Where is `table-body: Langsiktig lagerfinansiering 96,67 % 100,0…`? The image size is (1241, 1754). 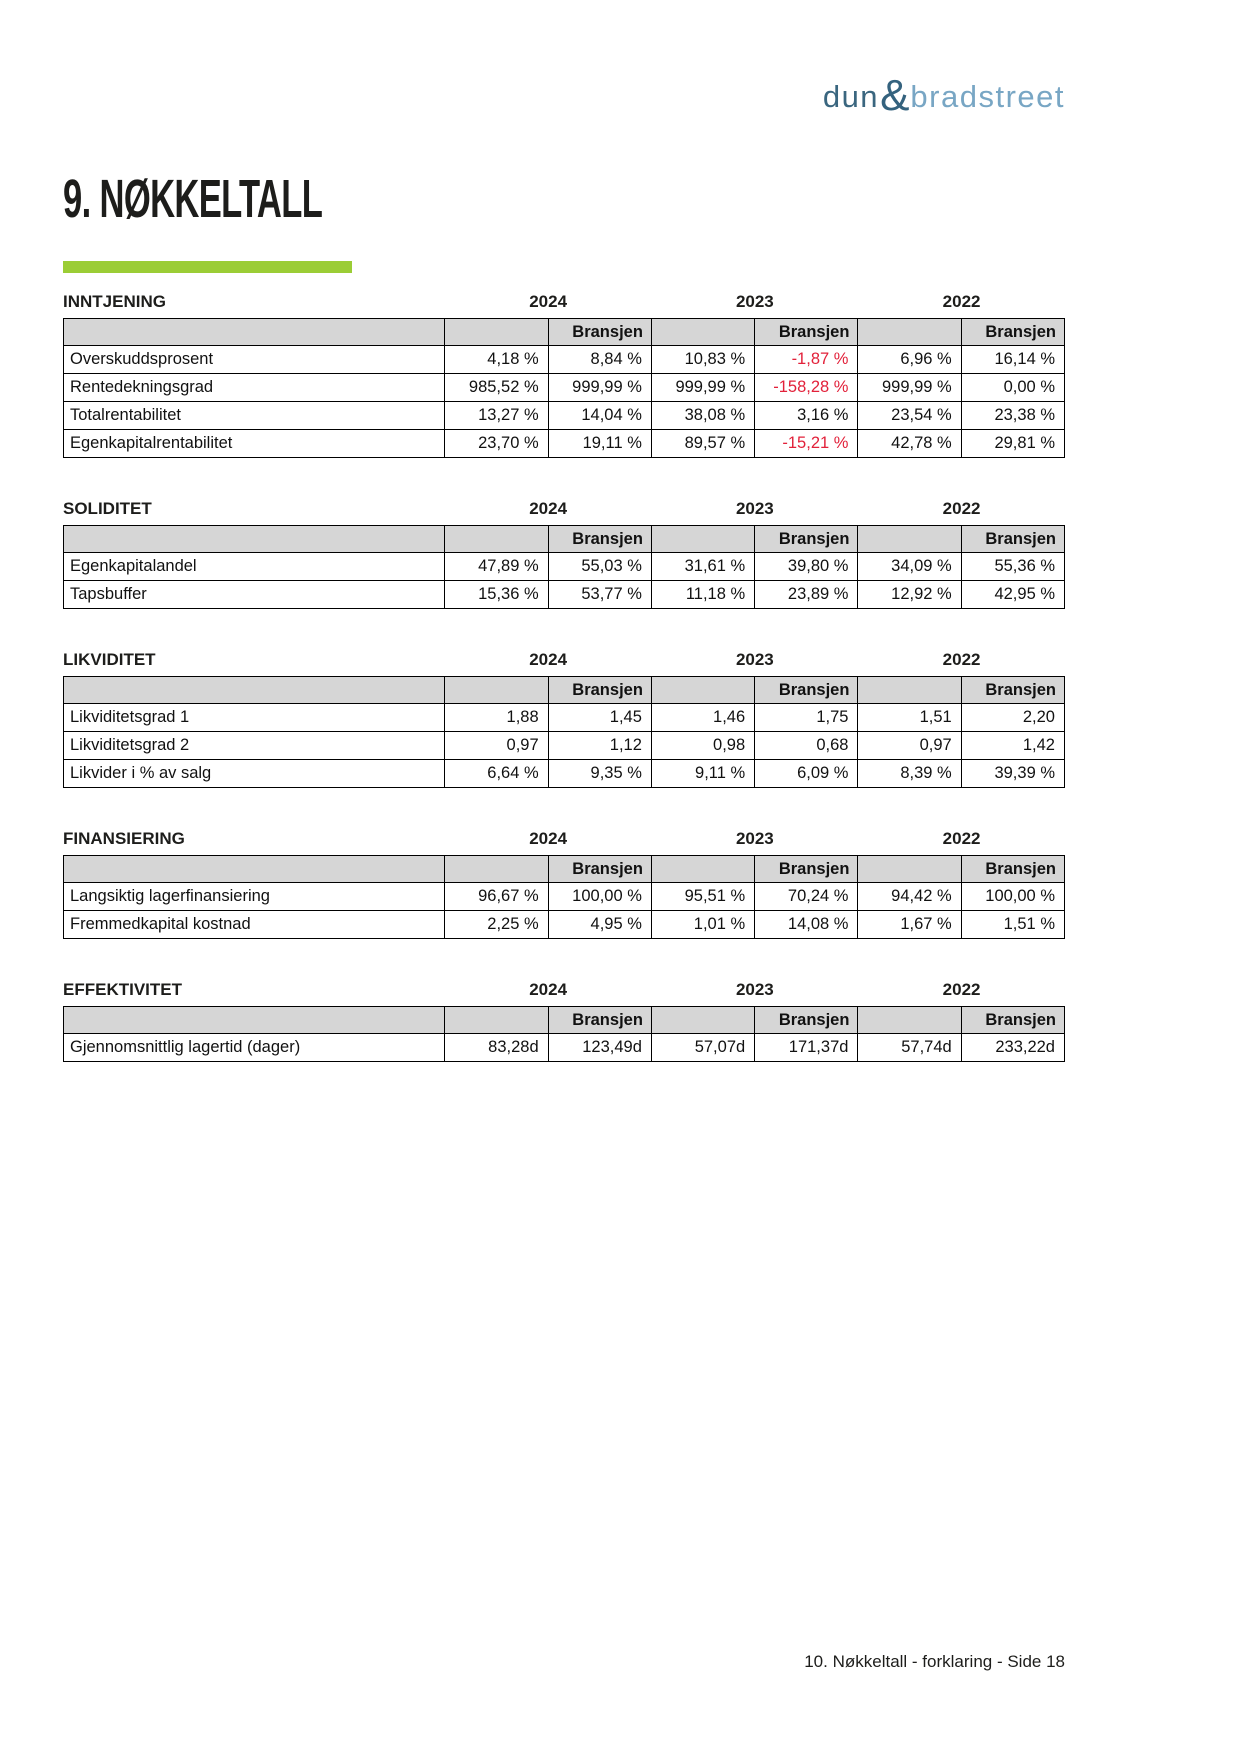 table-body: Langsiktig lagerfinansiering 96,67 % 100,0… is located at coordinates (564, 910).